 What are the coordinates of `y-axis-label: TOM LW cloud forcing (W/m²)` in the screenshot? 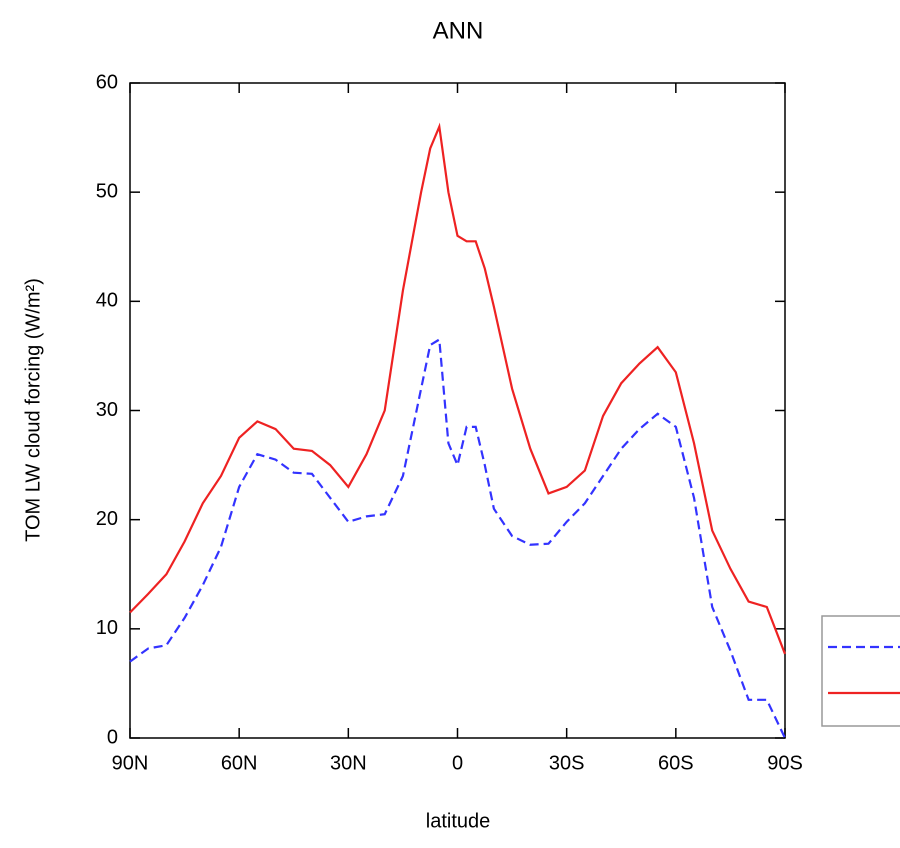 It's located at (33, 410).